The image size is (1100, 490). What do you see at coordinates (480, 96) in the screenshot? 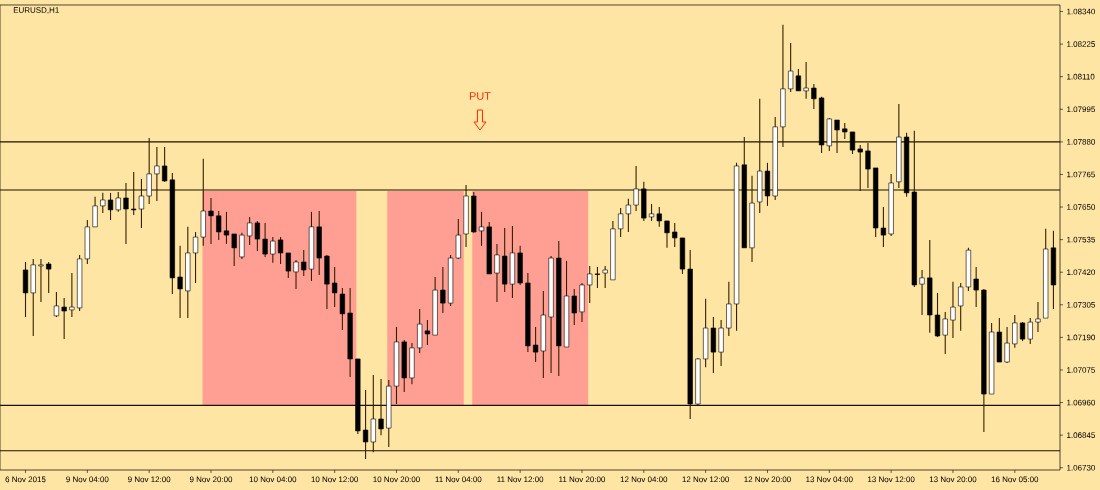
I see `annotation: PUT` at bounding box center [480, 96].